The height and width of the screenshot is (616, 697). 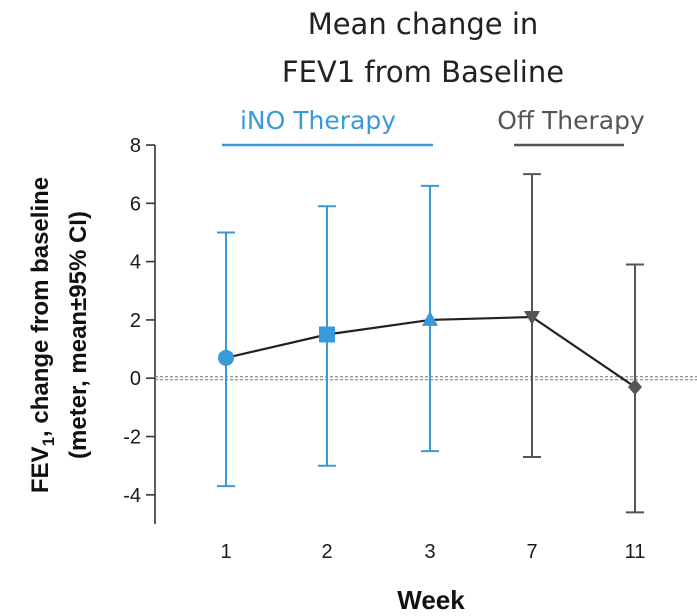 I want to click on y-tick-label-2: 4, so click(x=135, y=263).